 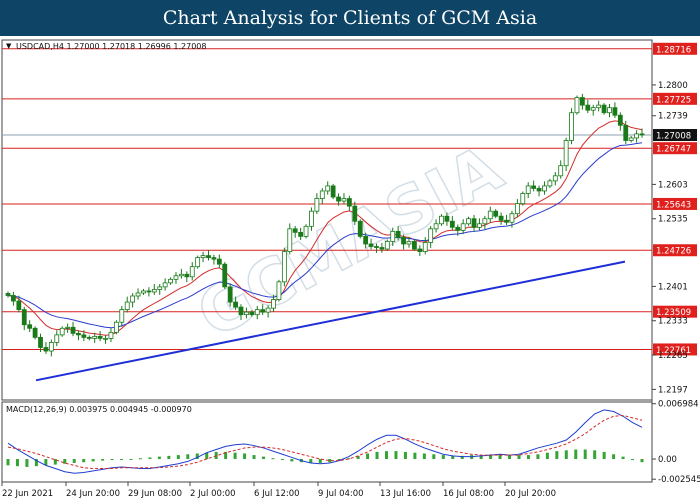 What do you see at coordinates (673, 356) in the screenshot?
I see `price-tick-label-6: 1.2265` at bounding box center [673, 356].